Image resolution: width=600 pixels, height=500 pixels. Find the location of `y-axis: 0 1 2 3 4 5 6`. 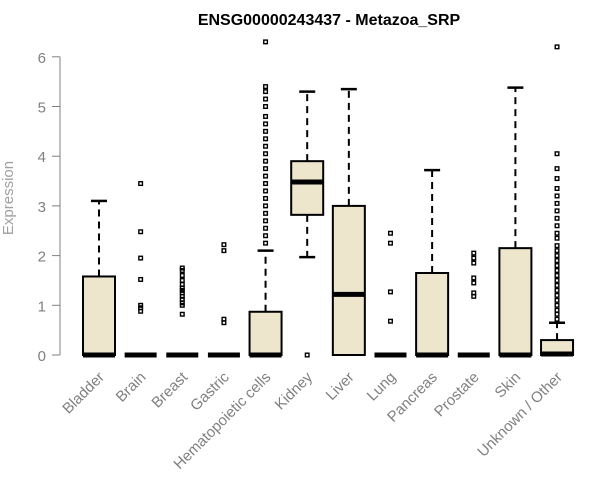

y-axis: 0 1 2 3 4 5 6 is located at coordinates (49, 207).